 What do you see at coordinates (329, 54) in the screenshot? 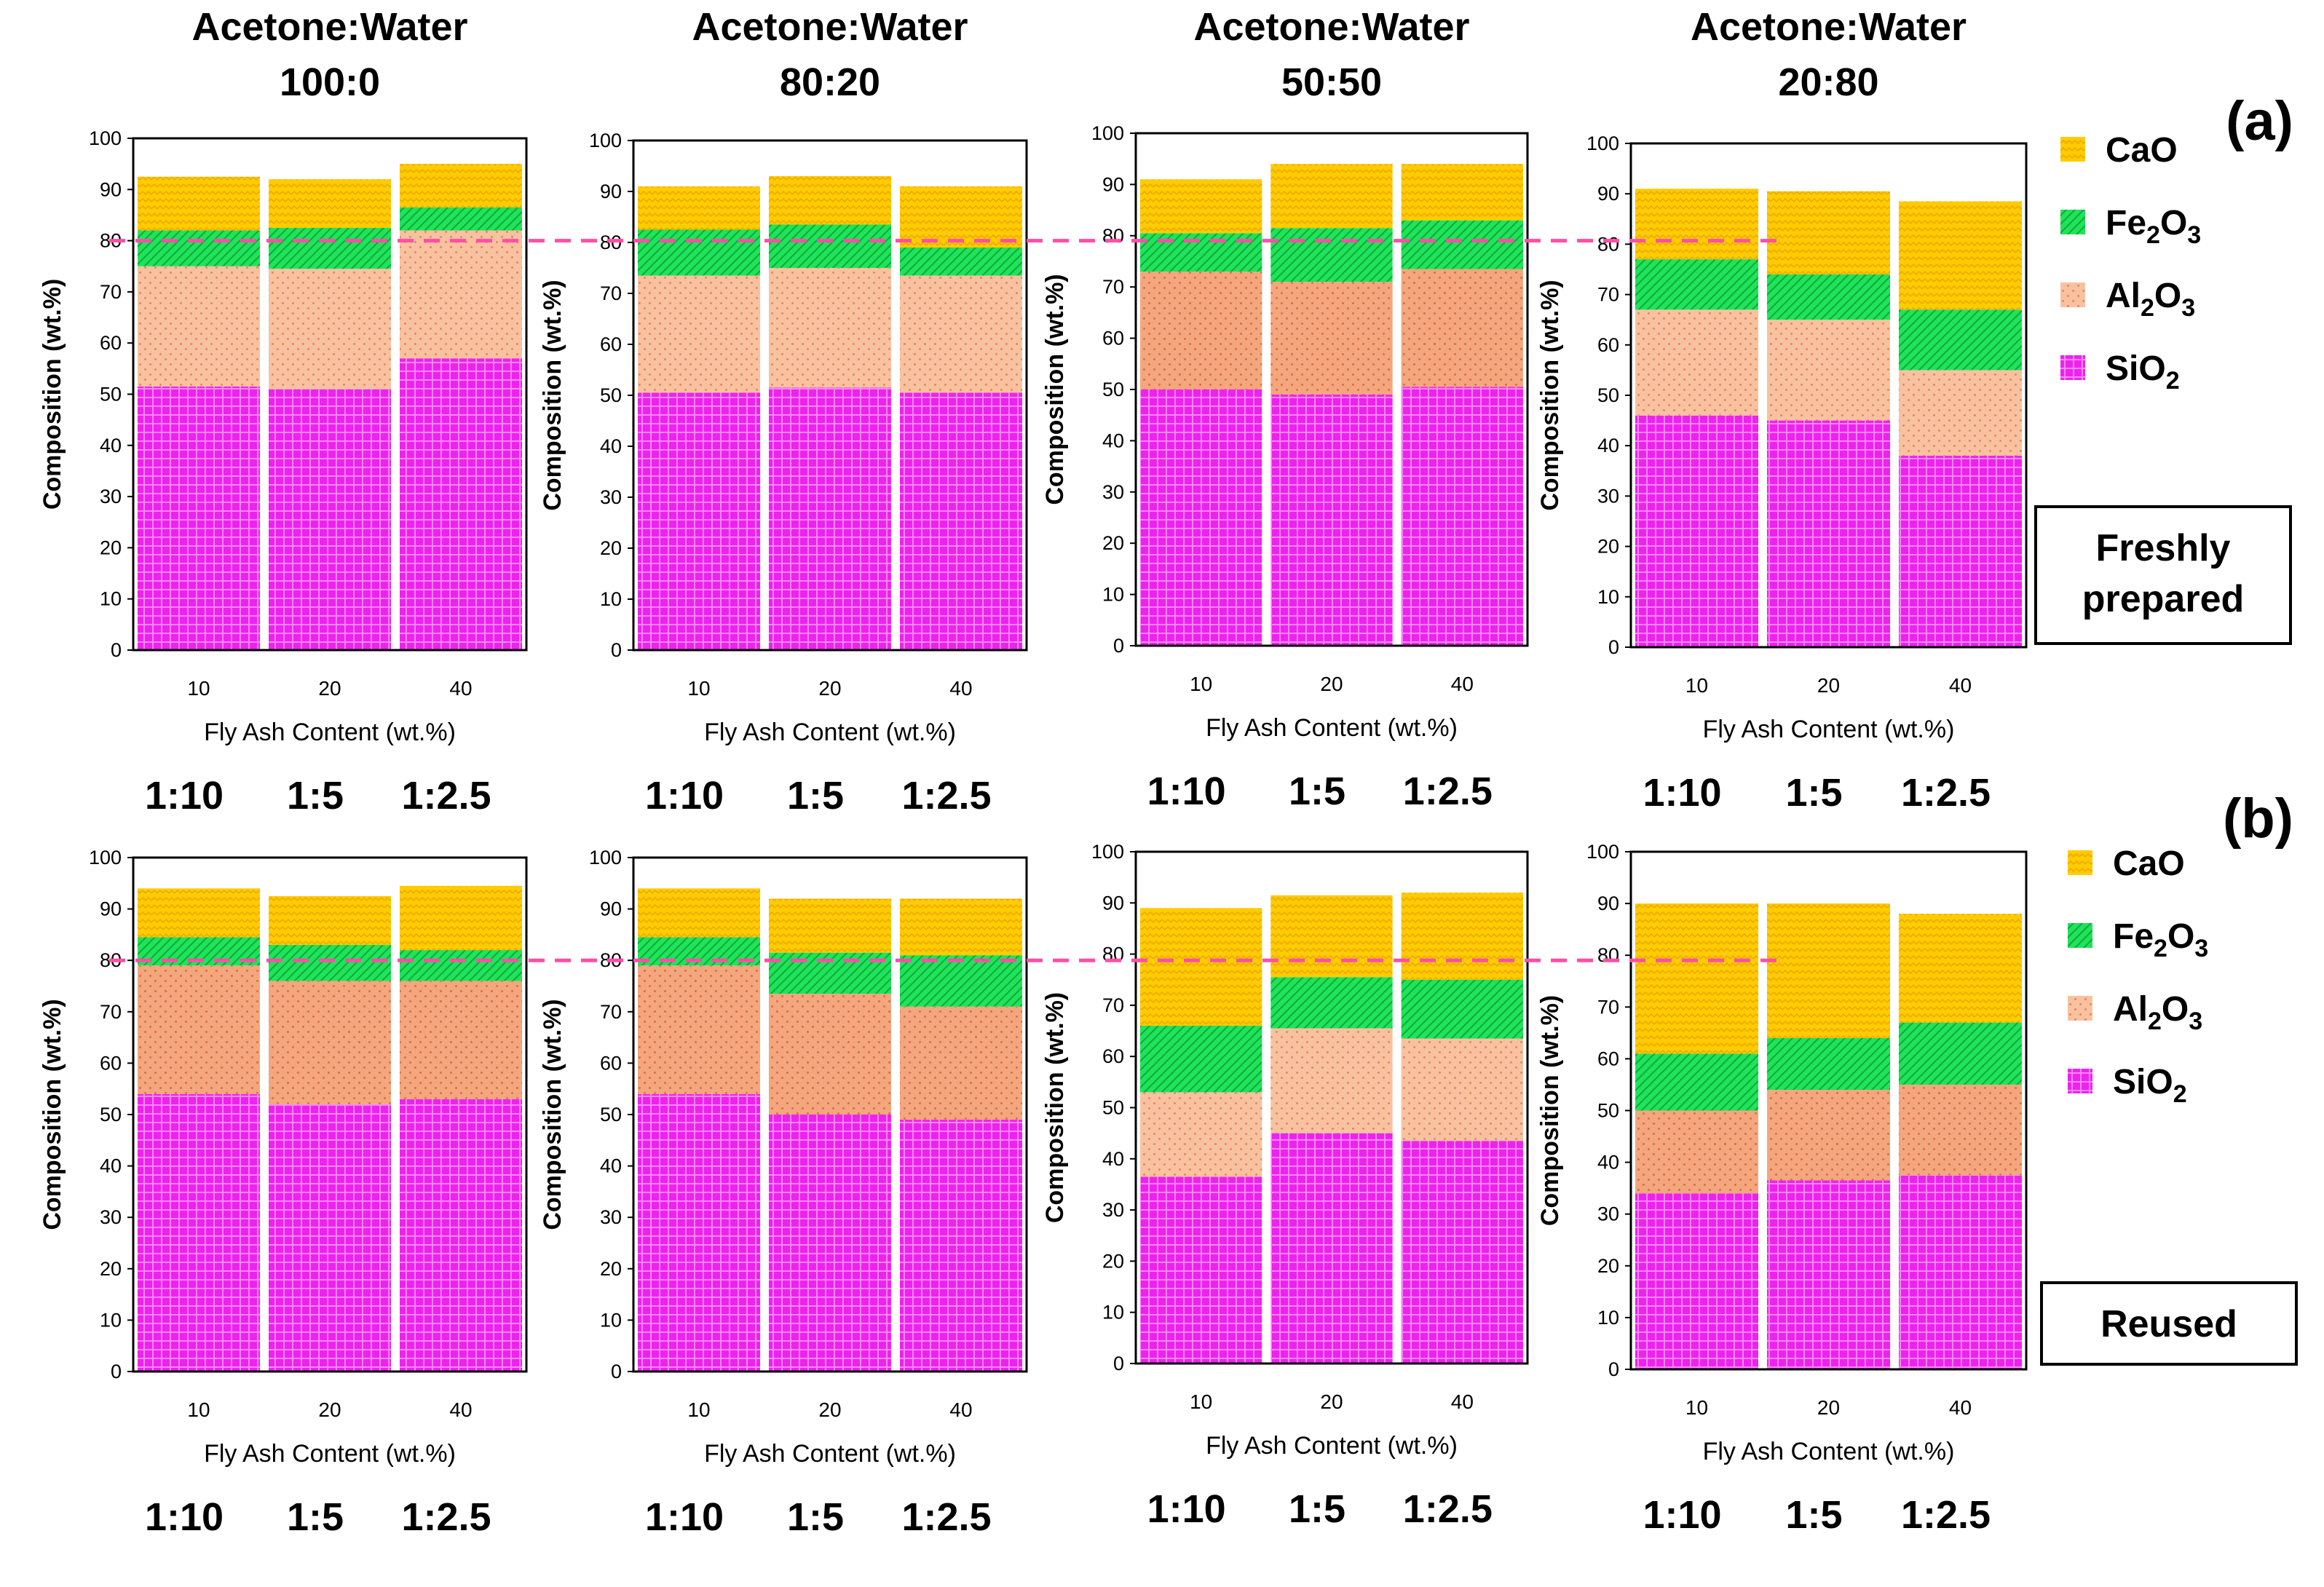
I see `chart-title: Acetone:Water 100:0` at bounding box center [329, 54].